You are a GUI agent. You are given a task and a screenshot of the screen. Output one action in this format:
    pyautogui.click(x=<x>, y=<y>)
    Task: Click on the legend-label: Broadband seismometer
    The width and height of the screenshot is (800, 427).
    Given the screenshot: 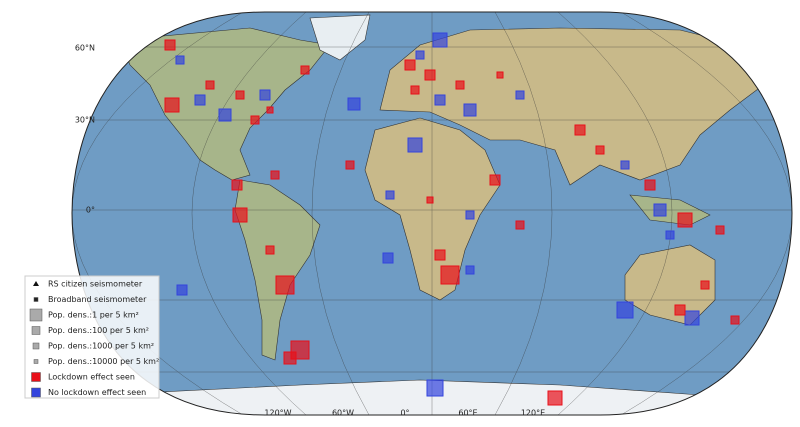 What is the action you would take?
    pyautogui.click(x=97, y=299)
    